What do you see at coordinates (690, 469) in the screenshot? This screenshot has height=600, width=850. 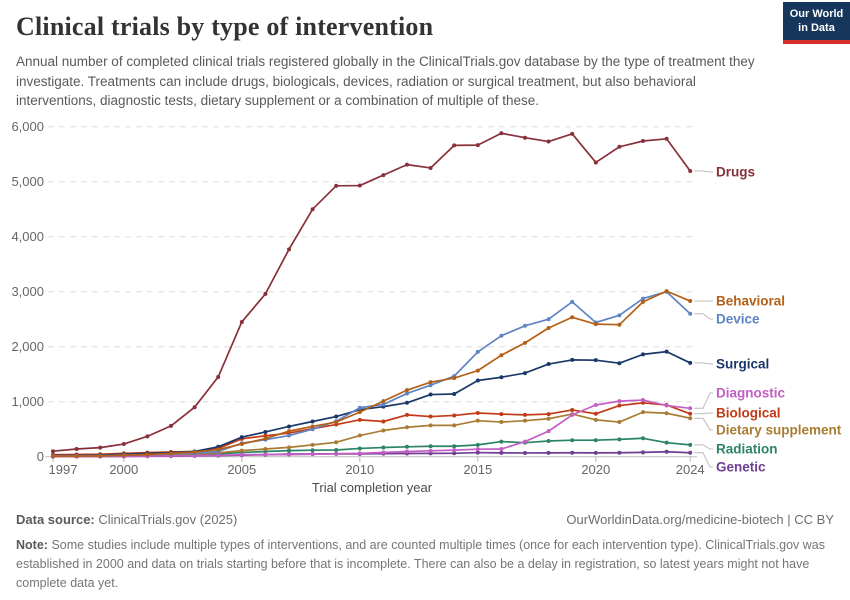 I see `x-tick-label: 2024` at bounding box center [690, 469].